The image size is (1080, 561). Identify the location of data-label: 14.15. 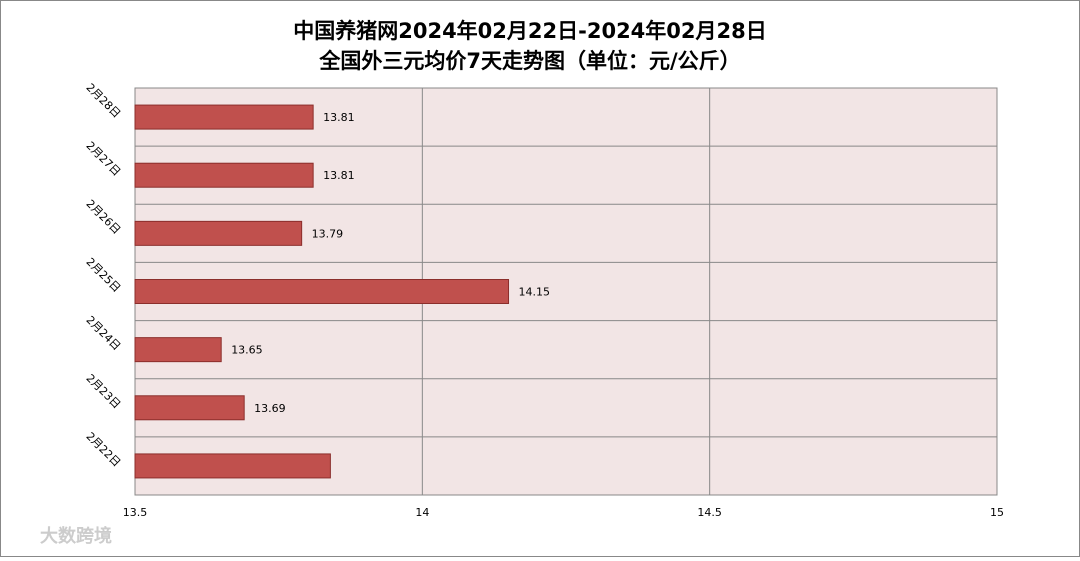
(535, 292).